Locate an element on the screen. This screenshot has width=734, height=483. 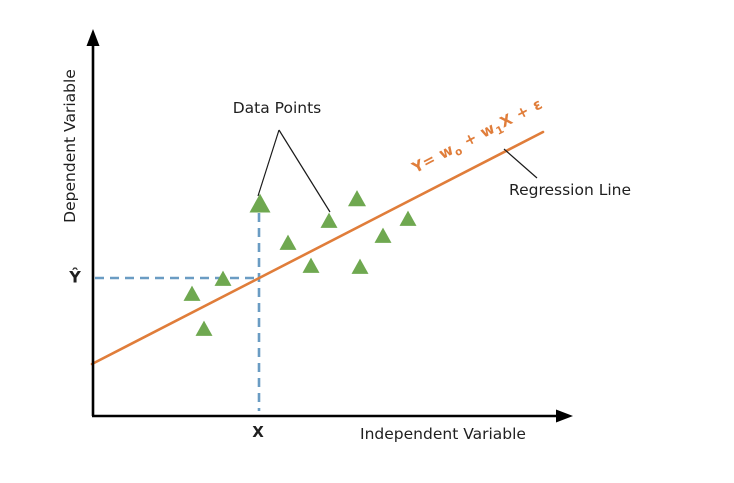
data-points-label: Data Points is located at coordinates (277, 108).